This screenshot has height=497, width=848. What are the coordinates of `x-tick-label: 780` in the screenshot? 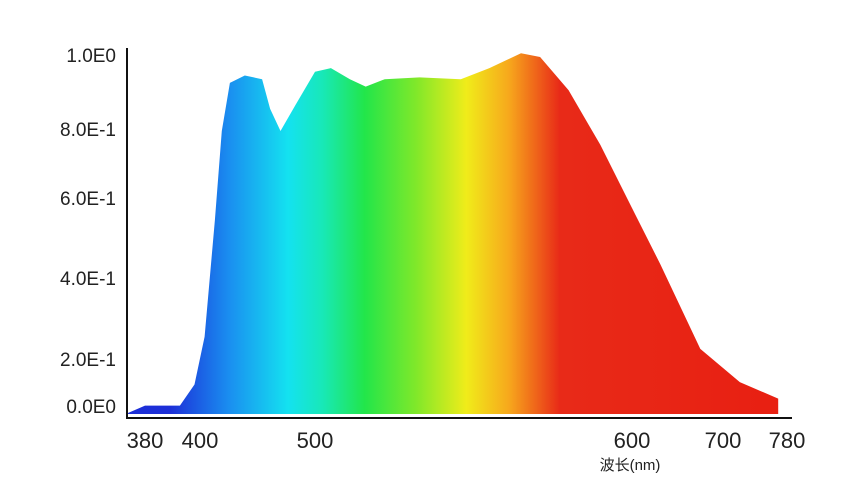 It's located at (787, 440).